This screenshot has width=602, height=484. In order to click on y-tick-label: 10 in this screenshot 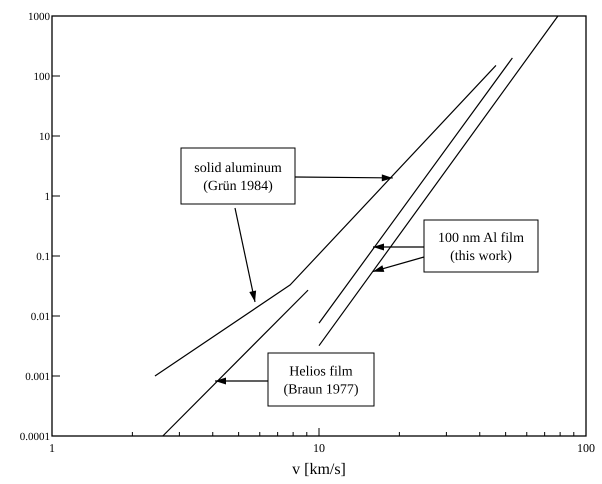, I will do `click(44, 137)`.